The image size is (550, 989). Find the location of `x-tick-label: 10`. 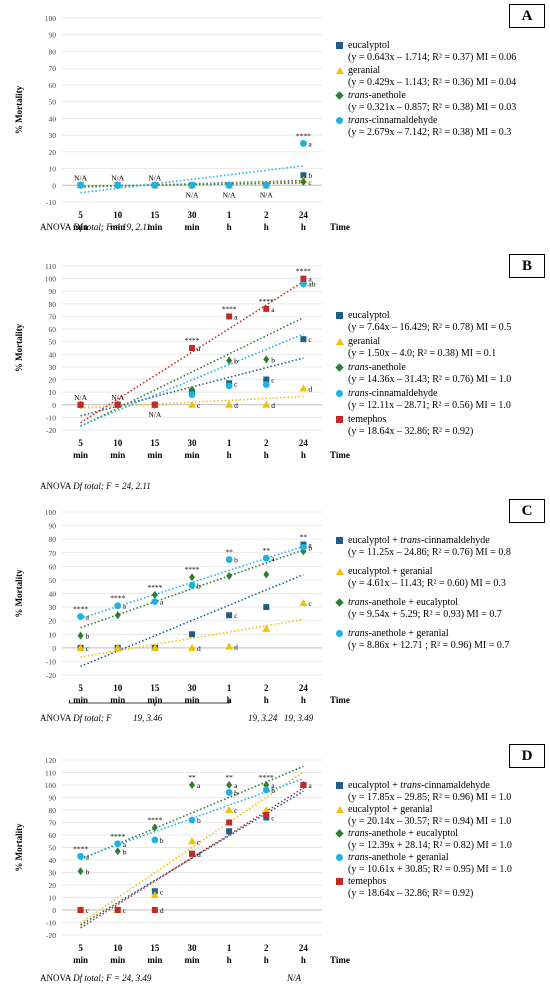

x-tick-label: 10 is located at coordinates (118, 215).